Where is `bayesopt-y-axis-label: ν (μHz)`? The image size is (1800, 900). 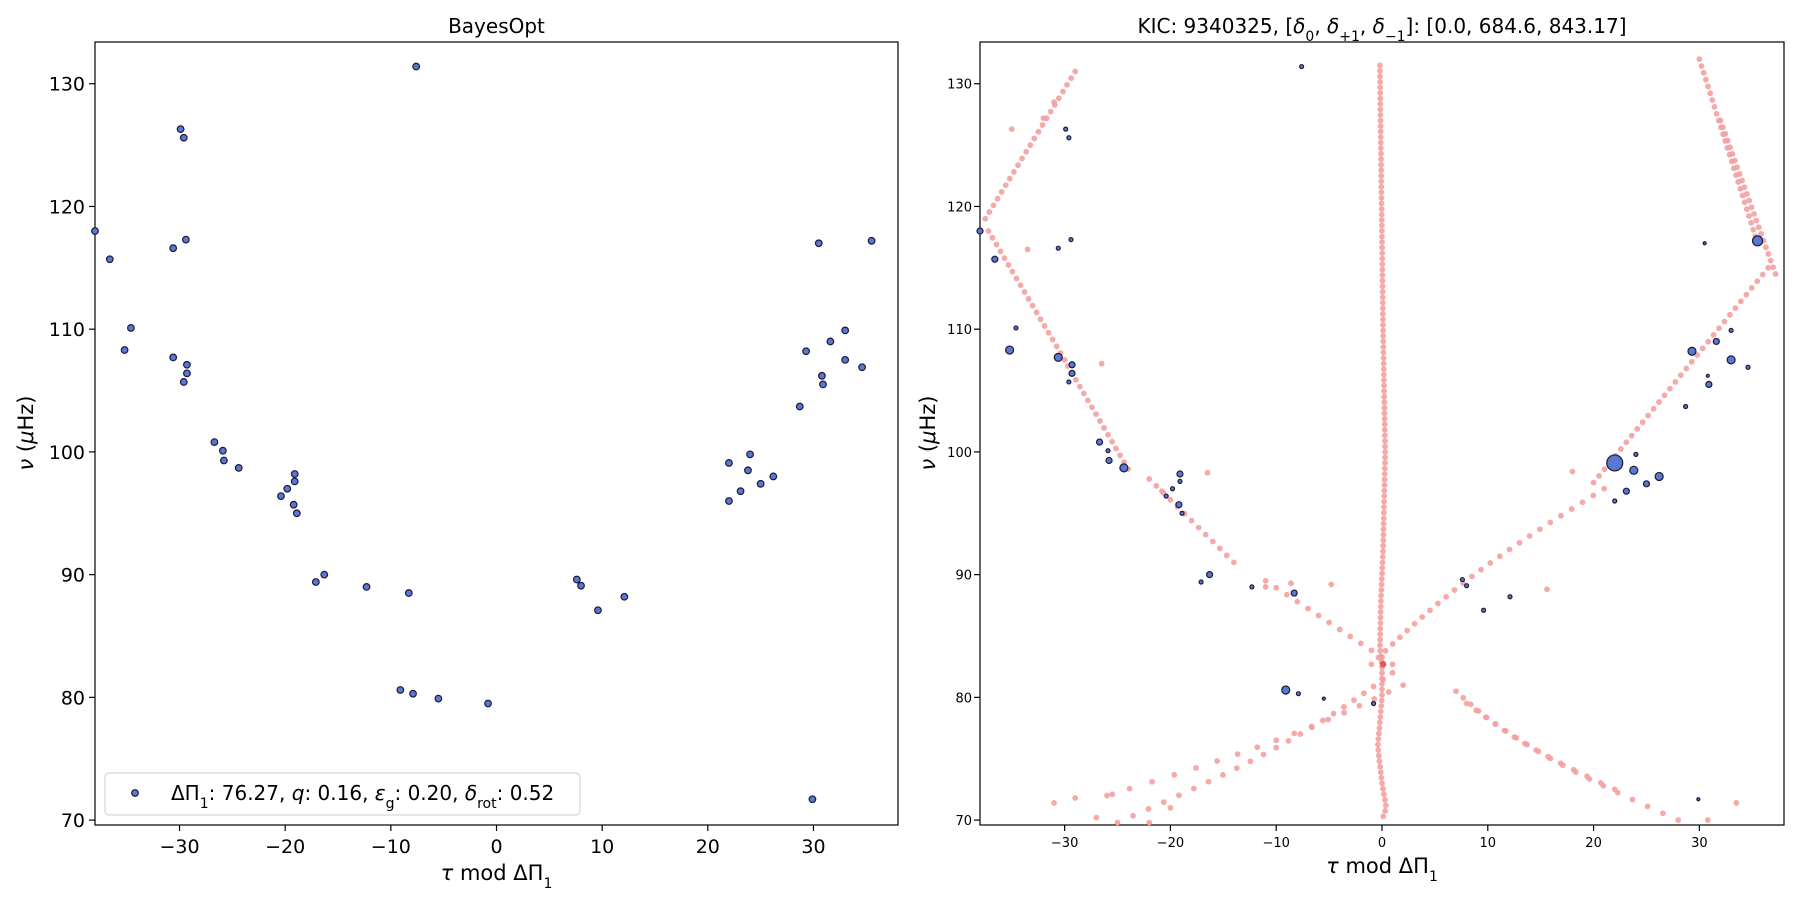
bayesopt-y-axis-label: ν (μHz) is located at coordinates (26, 433).